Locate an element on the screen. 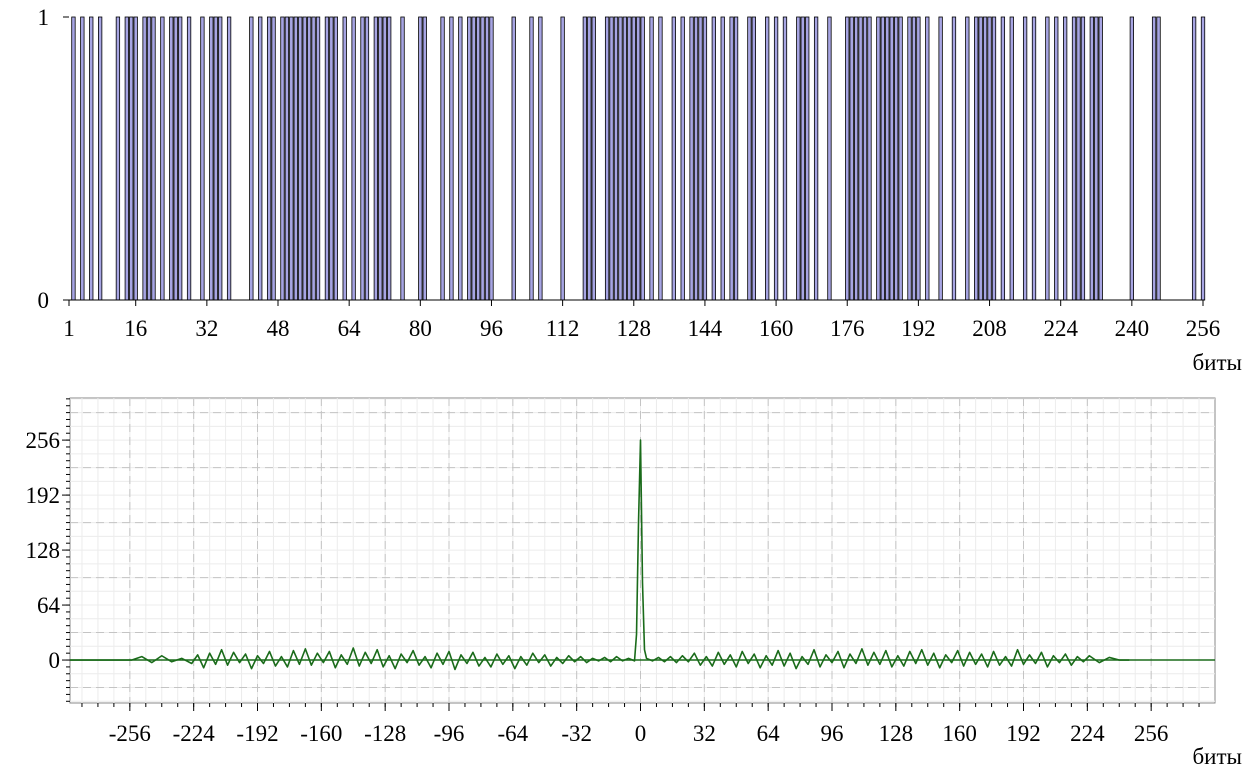 This screenshot has height=769, width=1248. bottom-y-ticks: 0 64 128 192 256 is located at coordinates (48, 550).